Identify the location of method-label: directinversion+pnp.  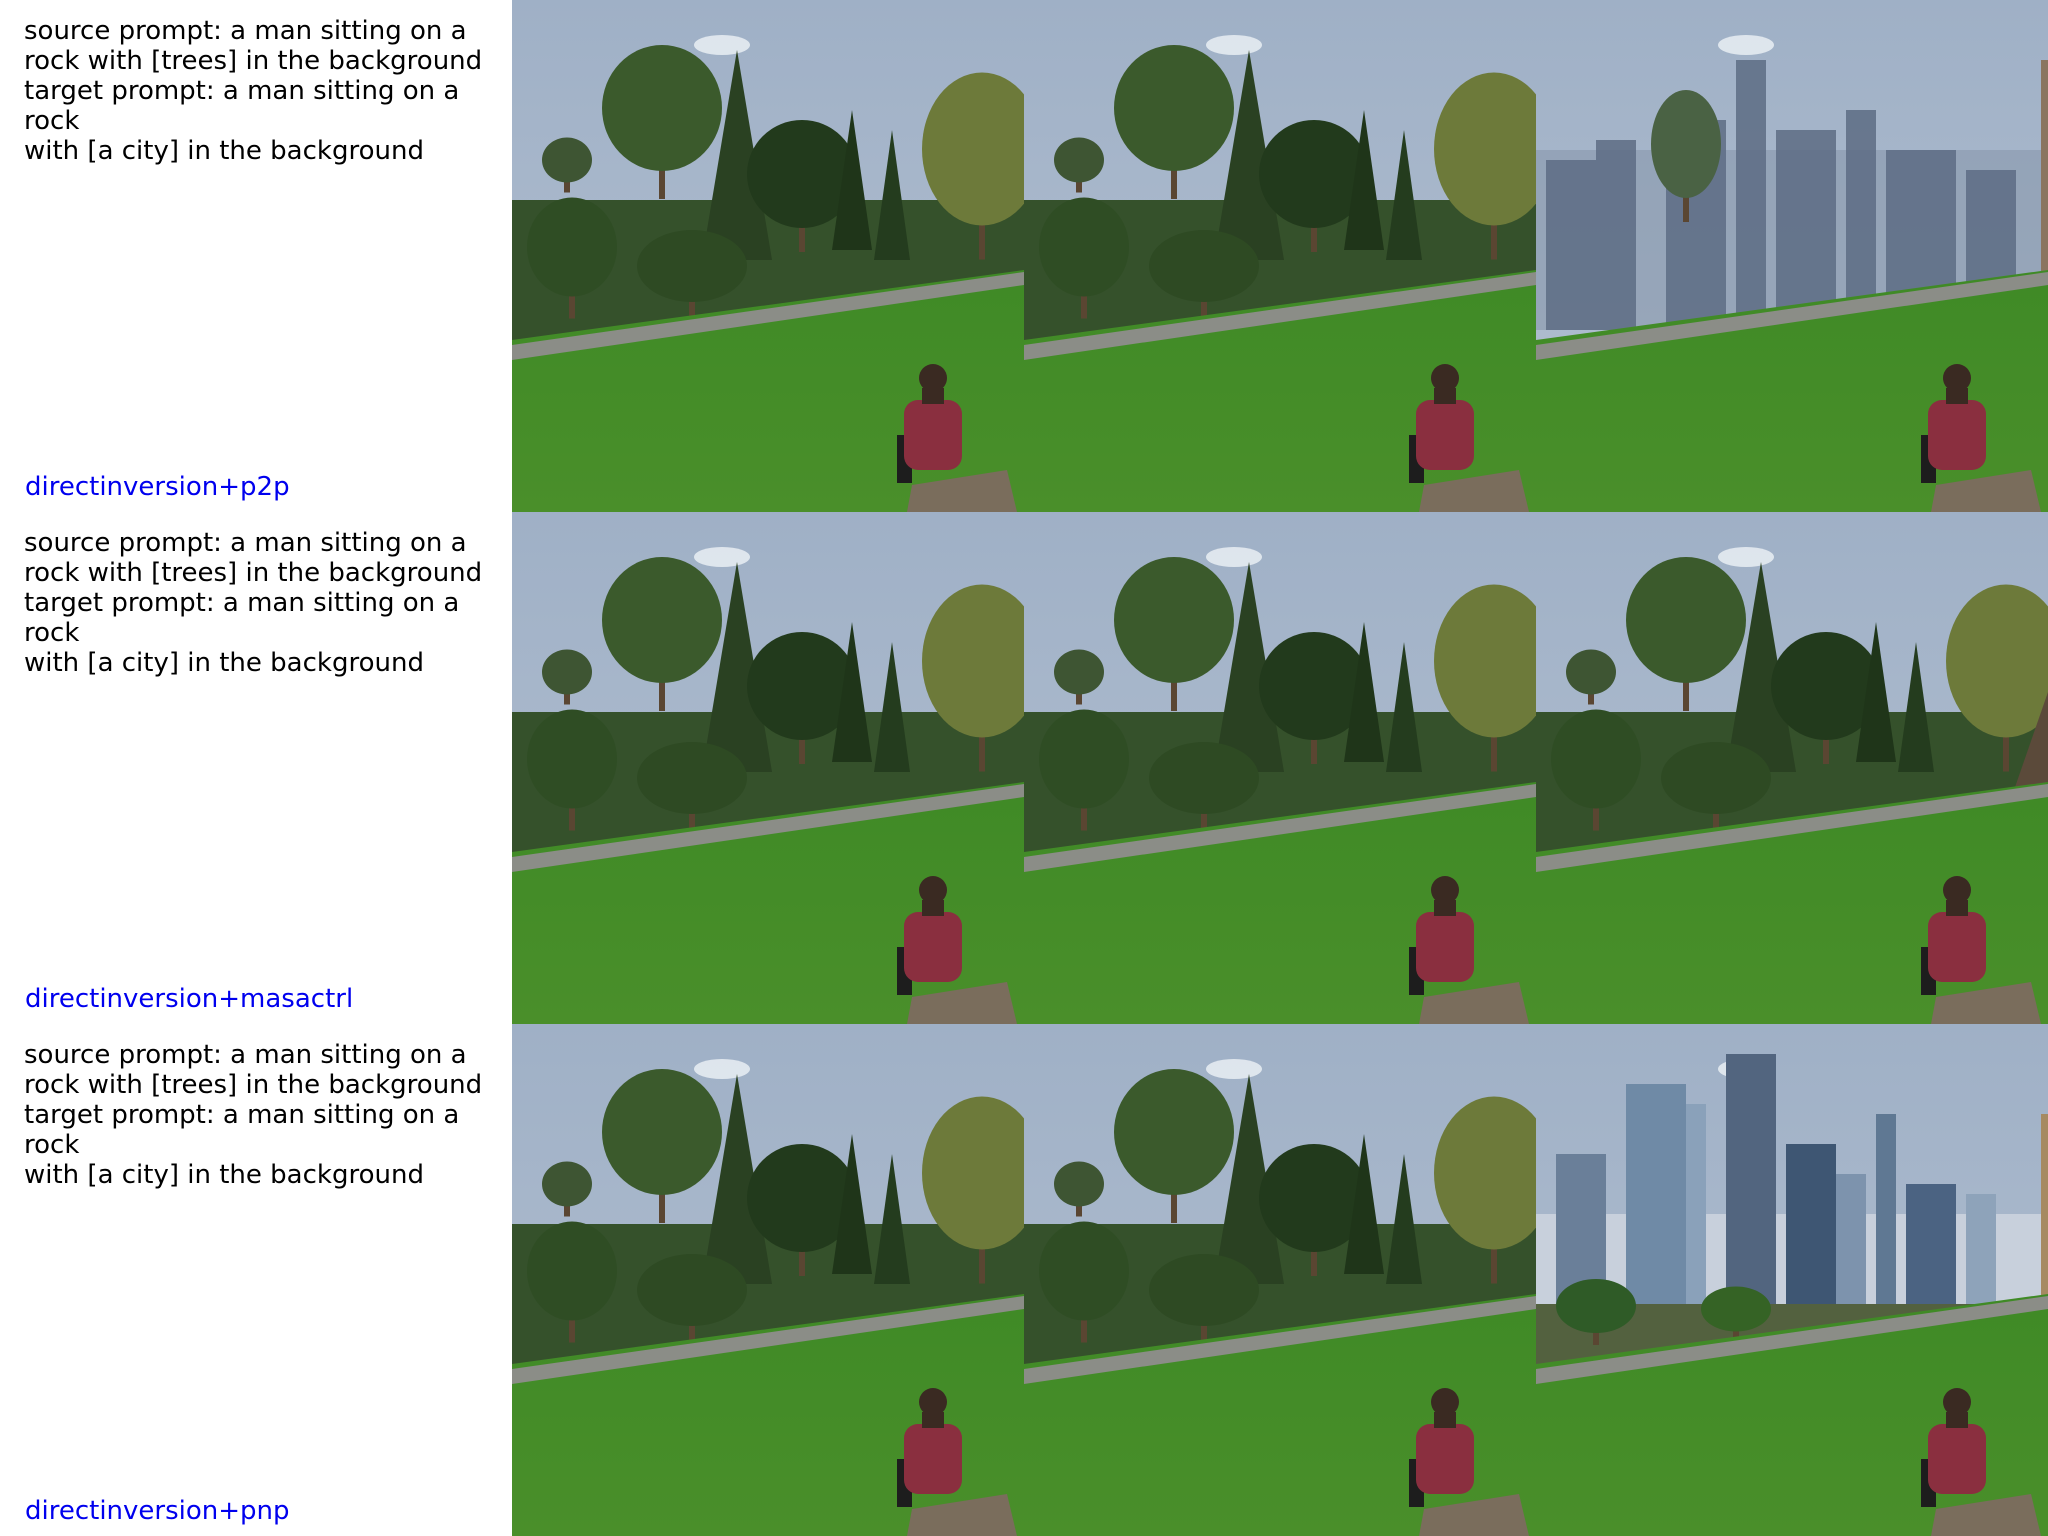
(157, 1511).